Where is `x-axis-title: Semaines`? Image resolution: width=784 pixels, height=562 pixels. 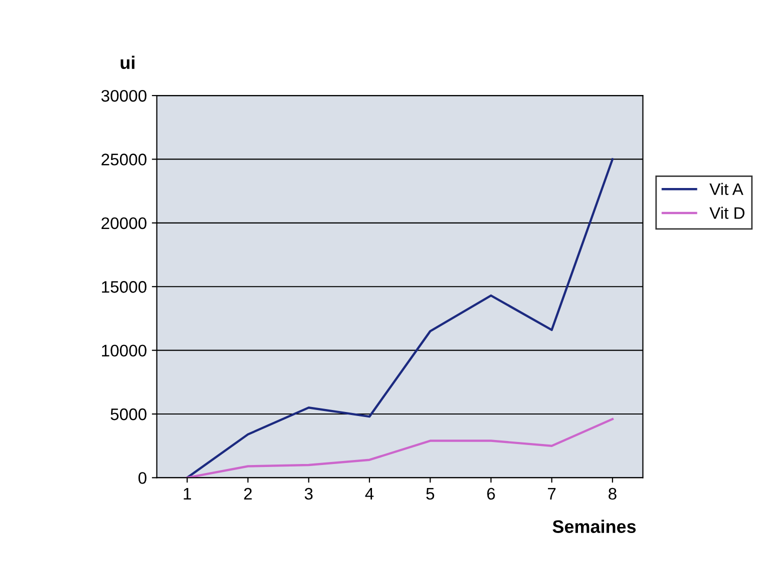
x-axis-title: Semaines is located at coordinates (594, 526).